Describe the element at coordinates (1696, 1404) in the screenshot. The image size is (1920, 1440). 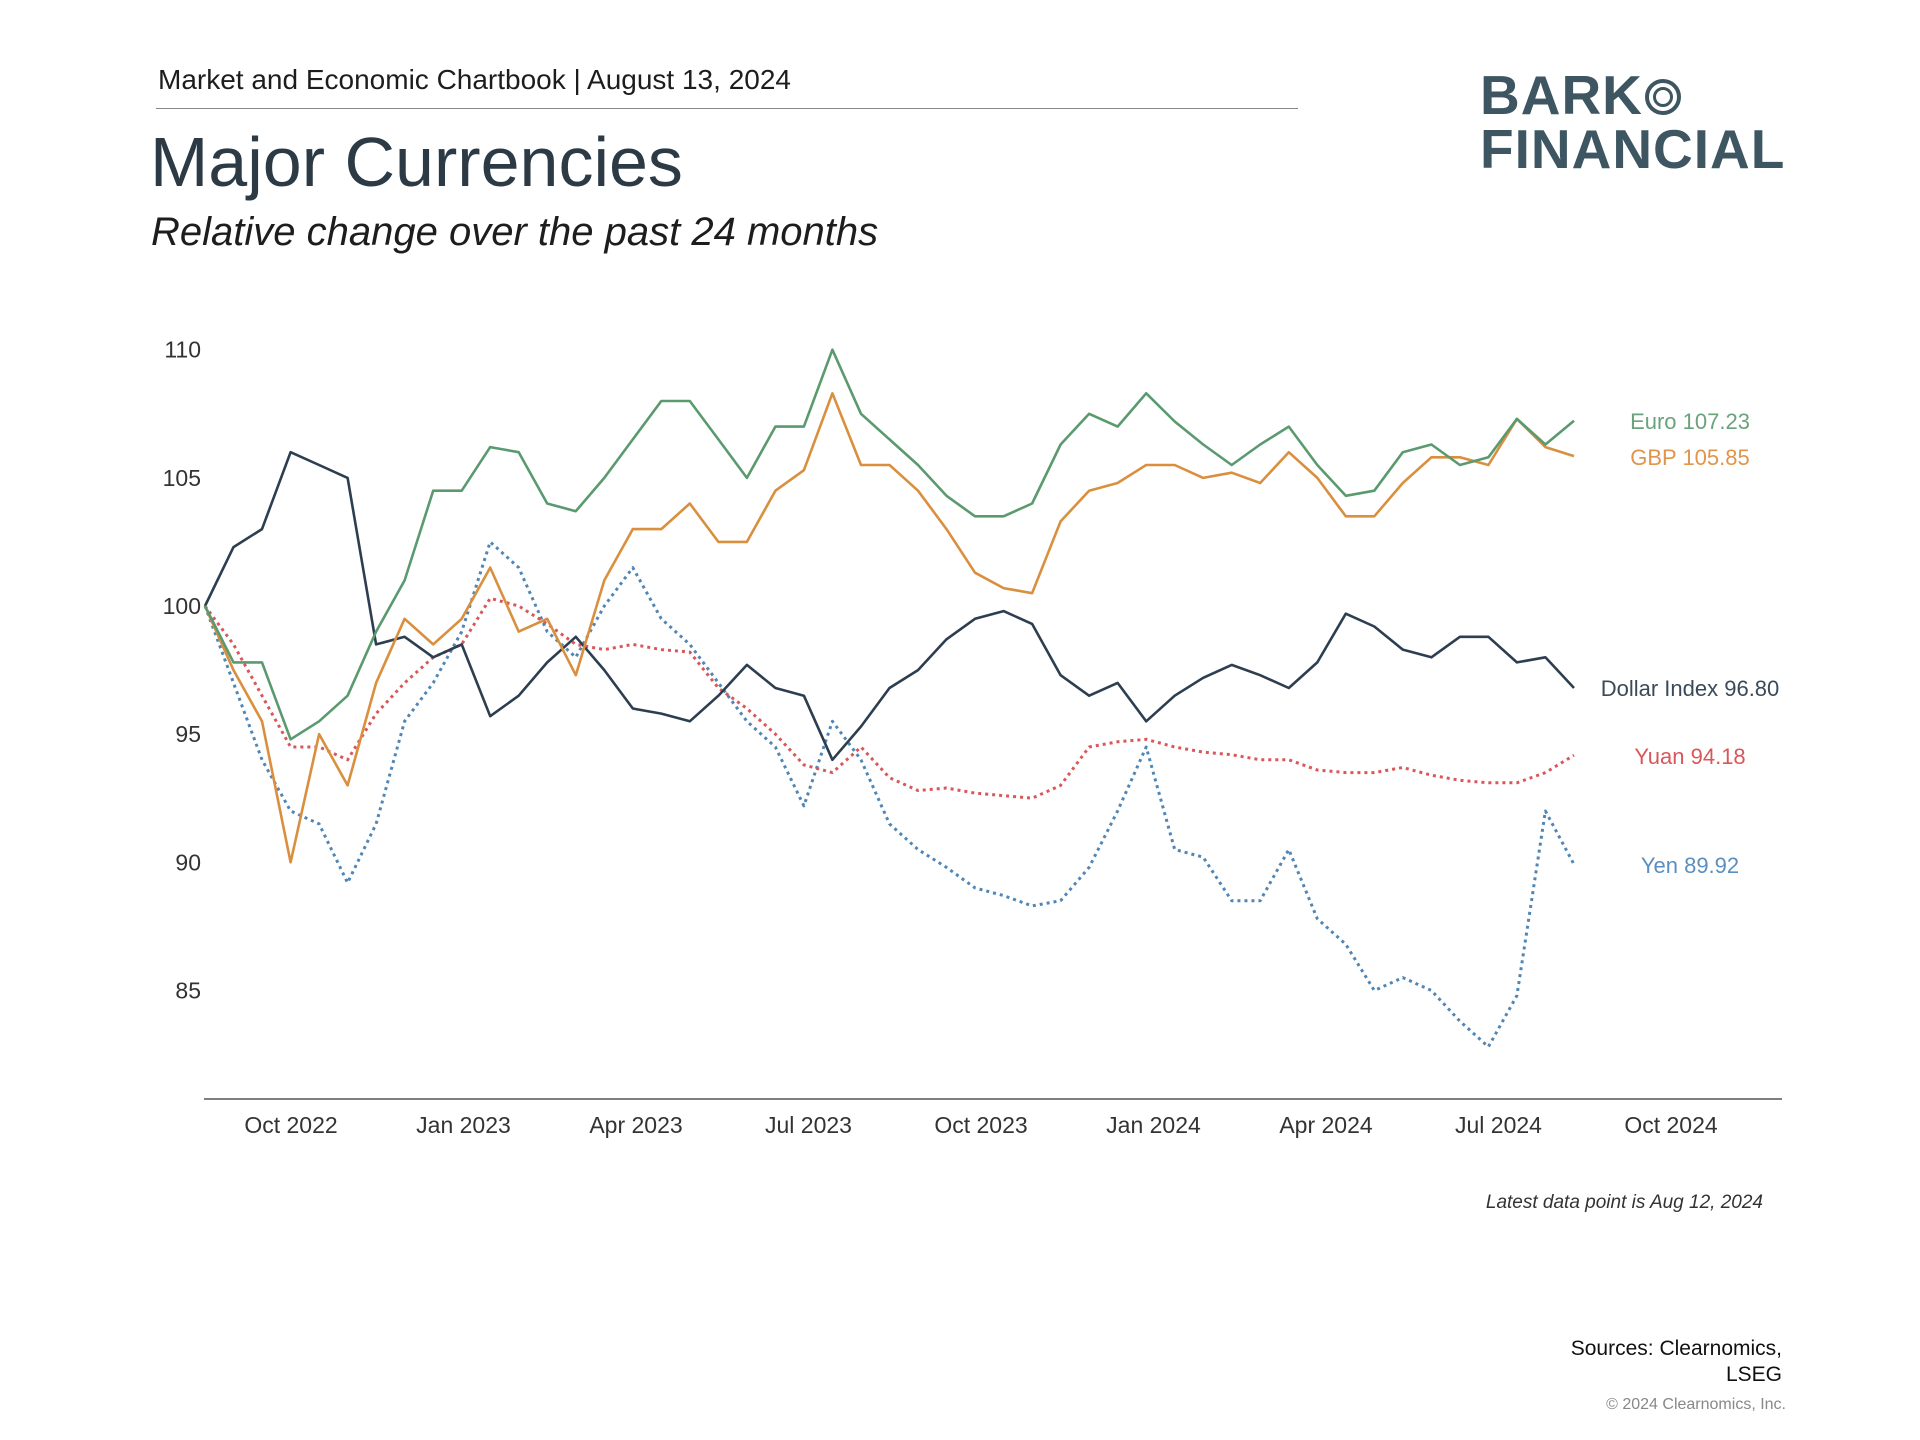
I see `copyright: © 2024 Clearnomics, Inc.` at that location.